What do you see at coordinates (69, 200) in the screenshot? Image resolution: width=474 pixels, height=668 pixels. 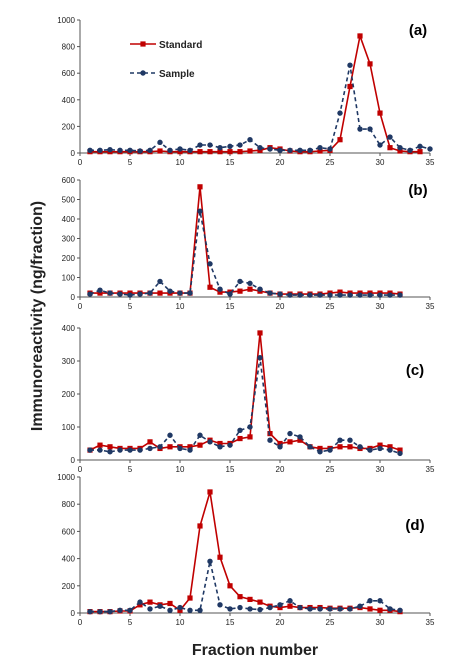 I see `y-tick-label: 500` at bounding box center [69, 200].